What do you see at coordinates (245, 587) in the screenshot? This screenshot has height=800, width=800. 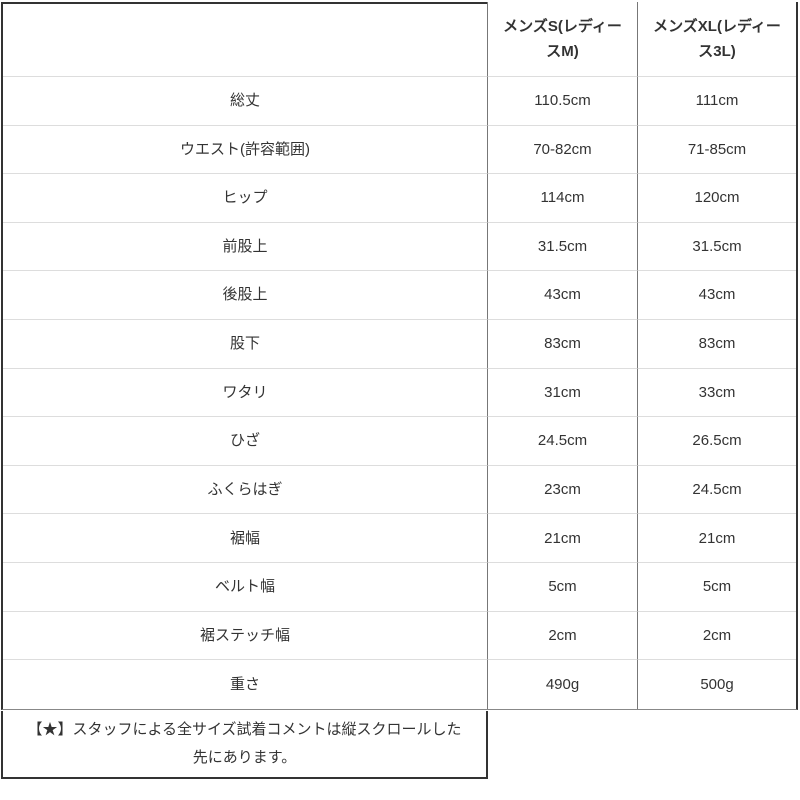 I see `row-label-cell: ベルト幅` at bounding box center [245, 587].